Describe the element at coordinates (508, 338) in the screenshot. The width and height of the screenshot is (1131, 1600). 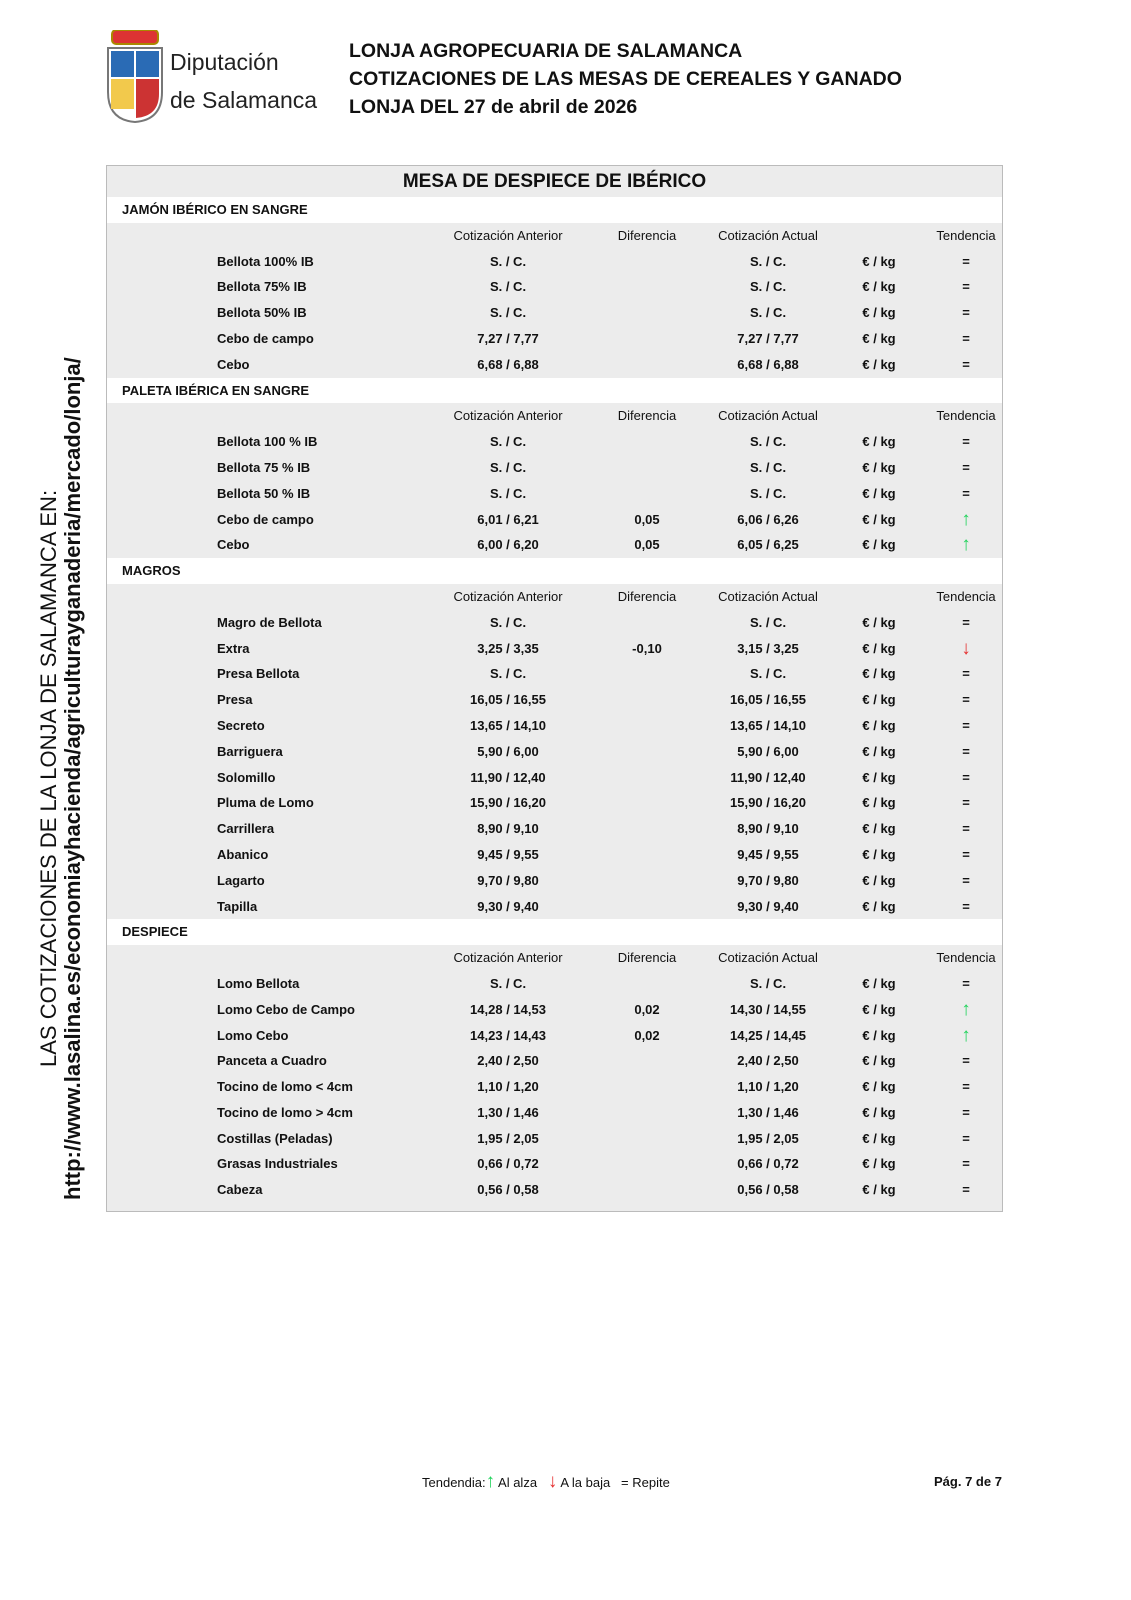
I see `previous-price: 7,27 / 7,77` at that location.